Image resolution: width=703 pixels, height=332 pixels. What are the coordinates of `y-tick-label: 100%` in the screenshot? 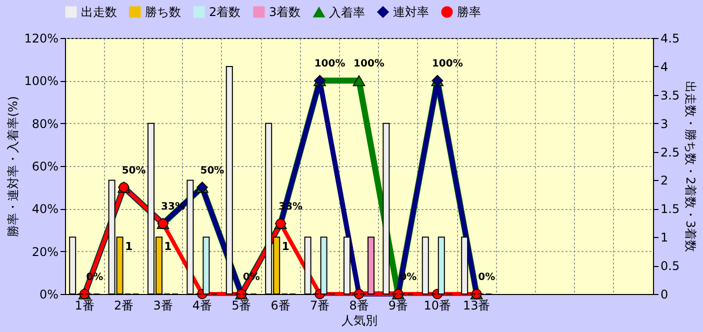 It's located at (41, 81).